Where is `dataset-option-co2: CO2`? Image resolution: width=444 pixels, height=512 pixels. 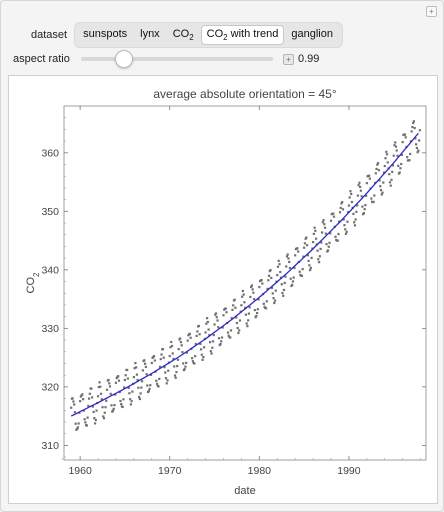 dataset-option-co2: CO2 is located at coordinates (183, 35).